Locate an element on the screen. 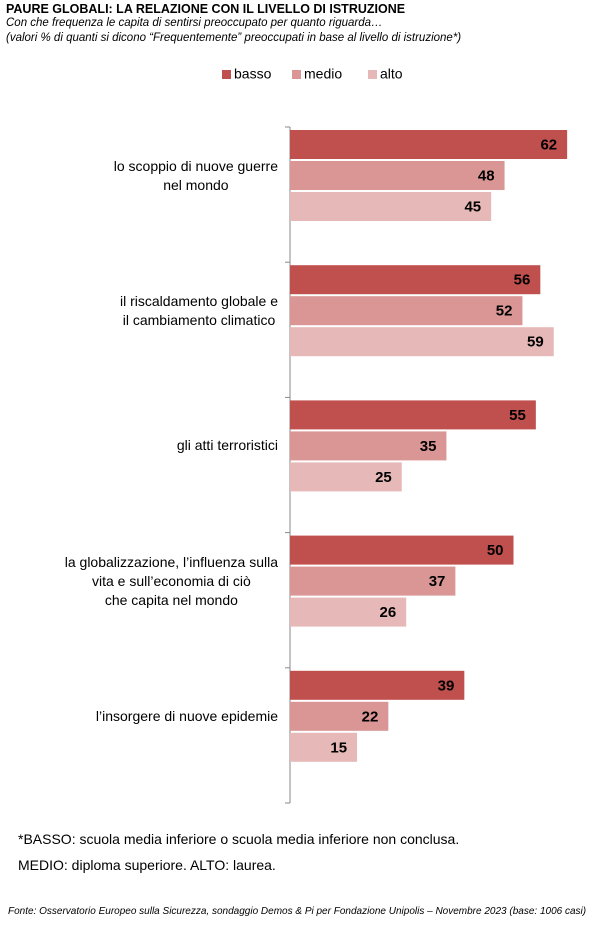 The height and width of the screenshot is (940, 600). value-label: 48 is located at coordinates (486, 175).